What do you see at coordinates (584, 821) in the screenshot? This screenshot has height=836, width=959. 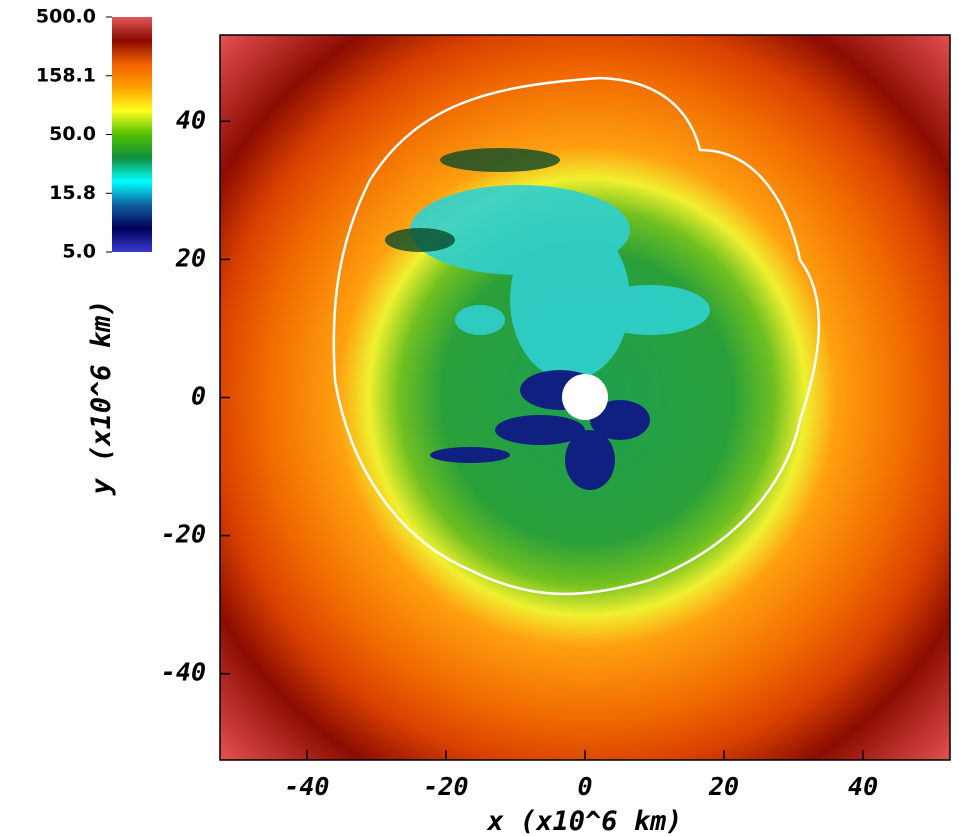 I see `x-axis-label: x (x10^6 km)` at bounding box center [584, 821].